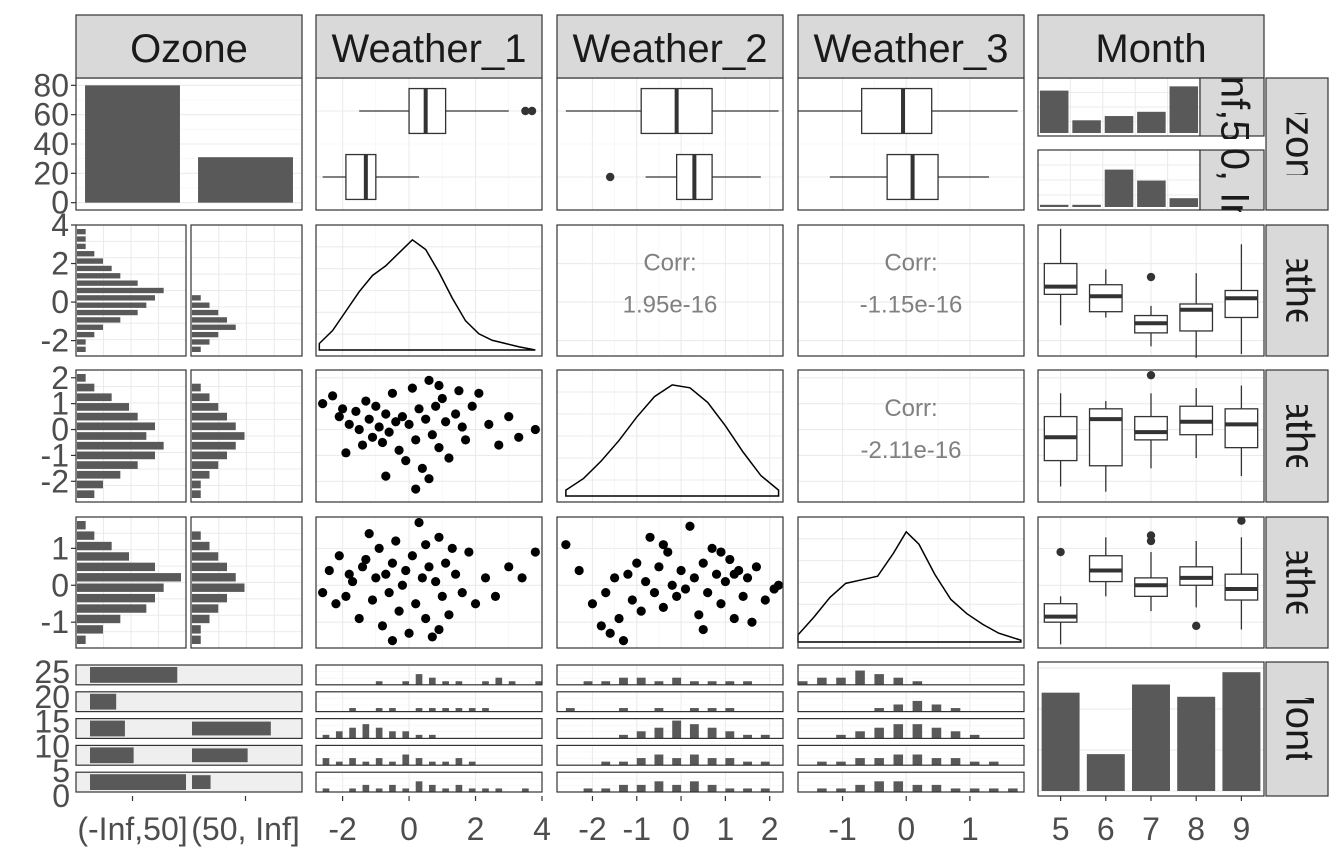 The width and height of the screenshot is (1344, 864). I want to click on panel-month-weather_1-sub-bg, so click(429, 782).